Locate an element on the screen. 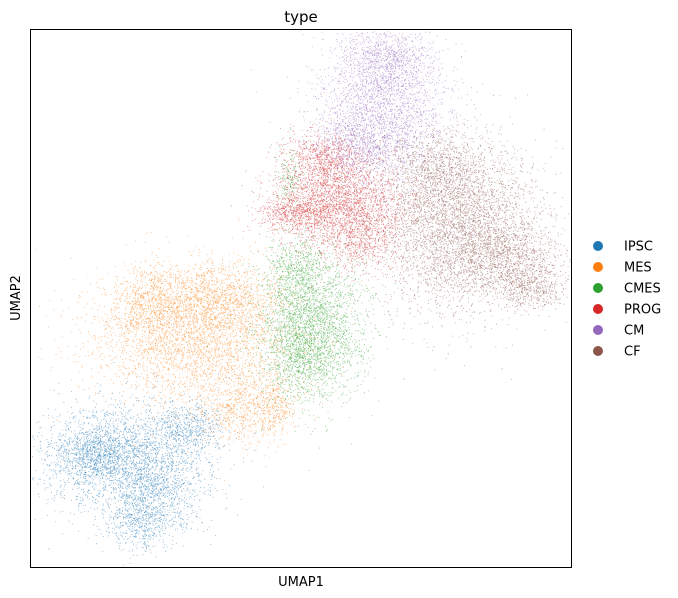 The width and height of the screenshot is (678, 598). legend-label-cf: CF is located at coordinates (632, 352).